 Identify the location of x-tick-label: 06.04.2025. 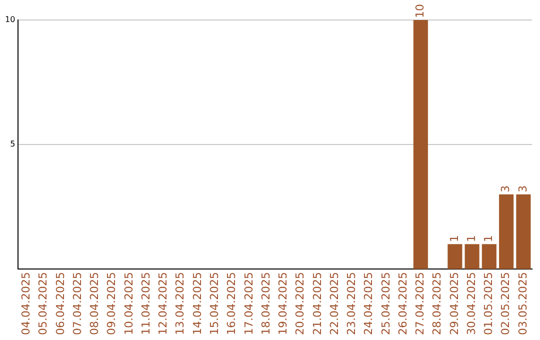
(60, 304).